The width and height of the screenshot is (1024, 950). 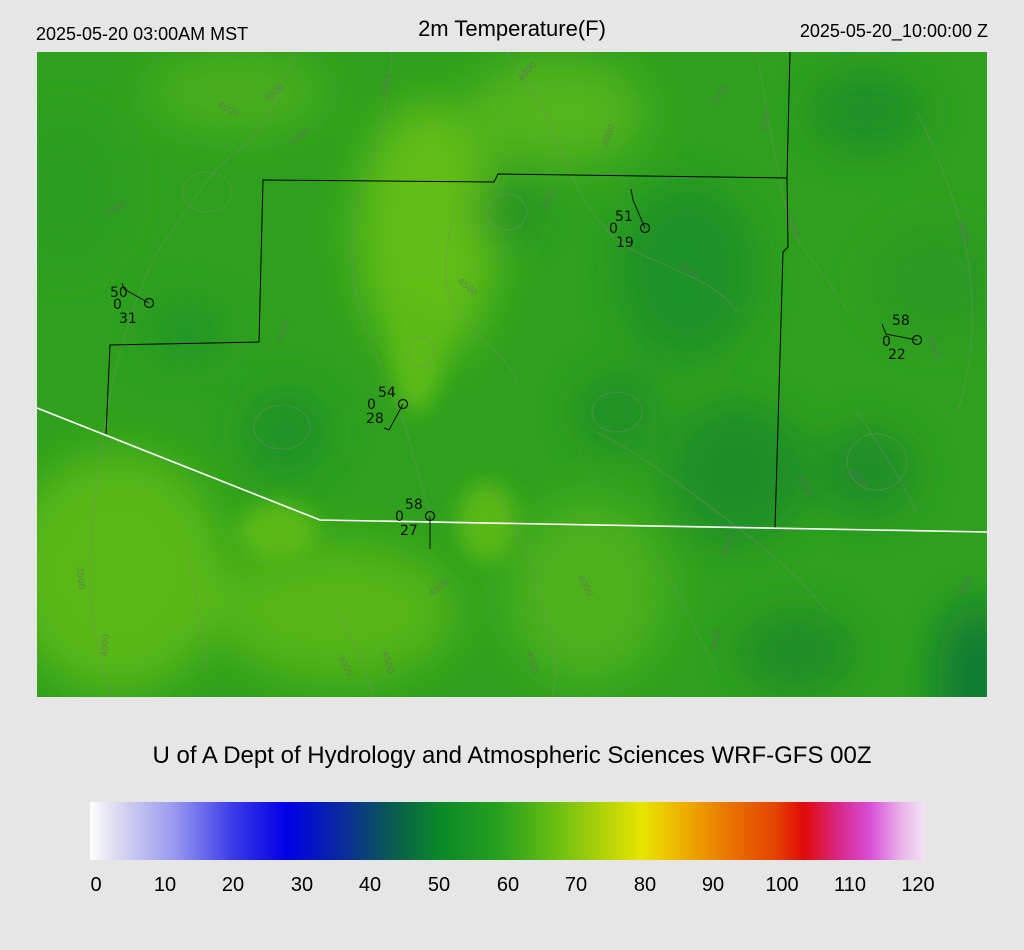 What do you see at coordinates (781, 353) in the screenshot?
I see `county-boundary` at bounding box center [781, 353].